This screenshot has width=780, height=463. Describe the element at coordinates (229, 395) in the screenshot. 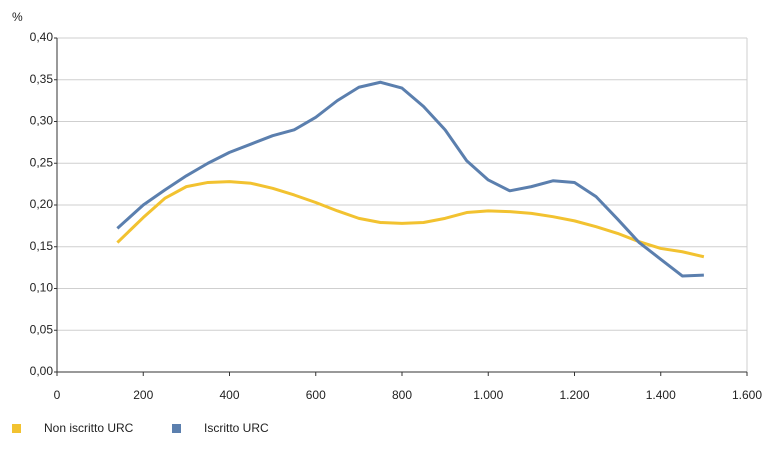

I see `x-tick-label: 400` at that location.